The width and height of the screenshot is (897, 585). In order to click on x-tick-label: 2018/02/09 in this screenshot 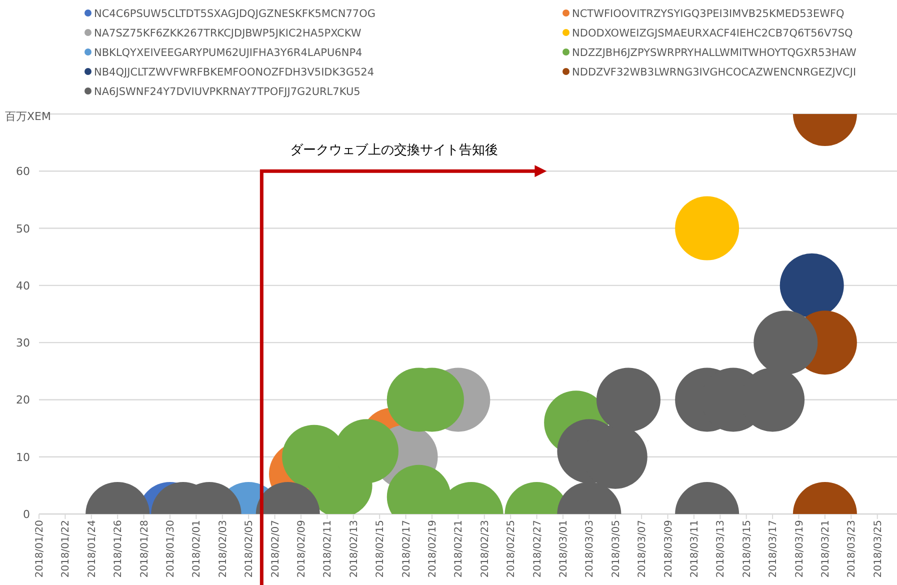, I will do `click(302, 549)`.